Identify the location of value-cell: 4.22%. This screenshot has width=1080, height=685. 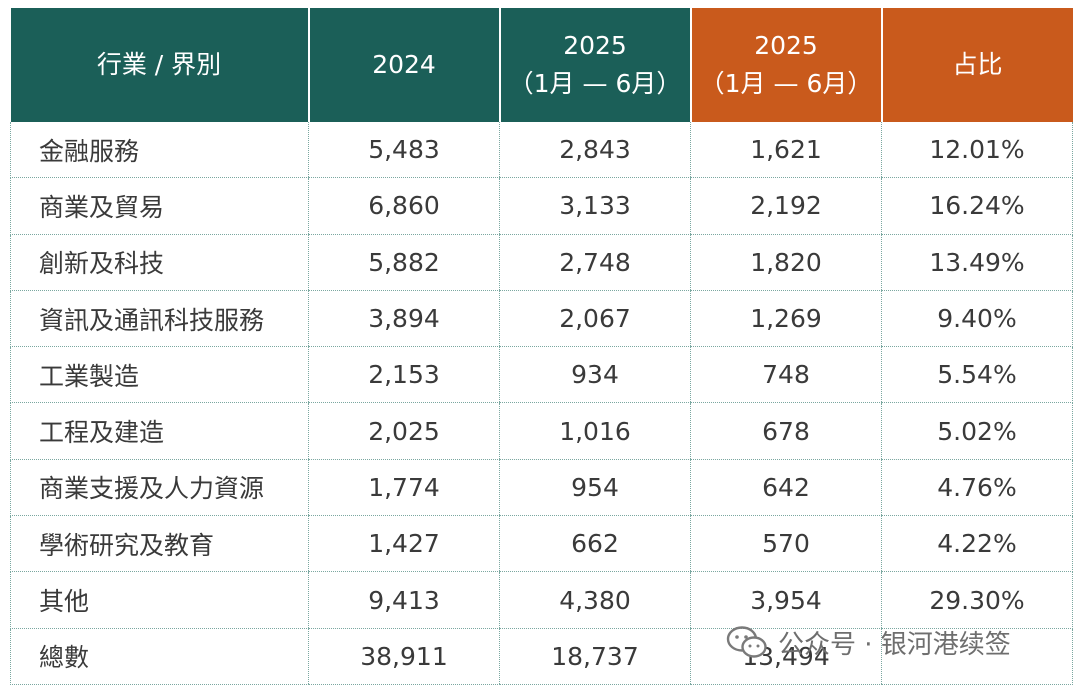
(977, 544).